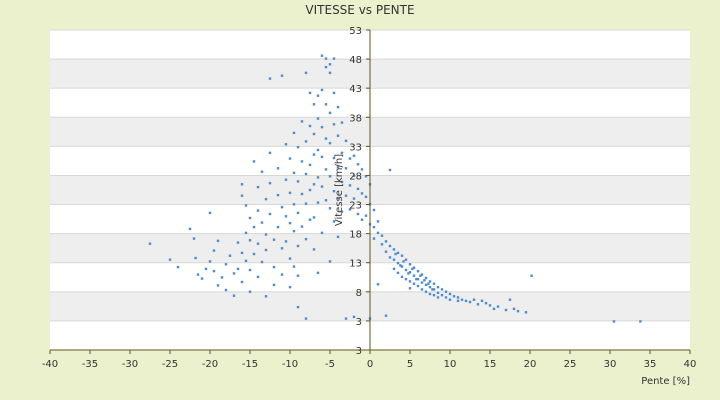  Describe the element at coordinates (50, 364) in the screenshot. I see `x-tick-label: -40` at that location.